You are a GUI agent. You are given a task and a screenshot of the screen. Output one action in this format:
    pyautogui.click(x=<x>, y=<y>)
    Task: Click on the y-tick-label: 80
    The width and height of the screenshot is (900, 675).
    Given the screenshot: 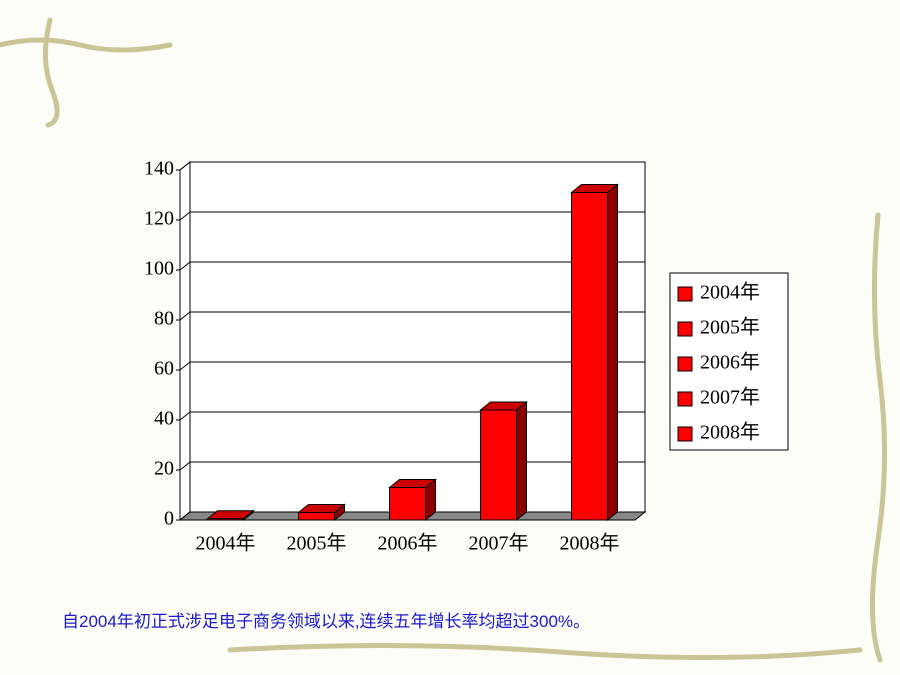 What is the action you would take?
    pyautogui.click(x=164, y=319)
    